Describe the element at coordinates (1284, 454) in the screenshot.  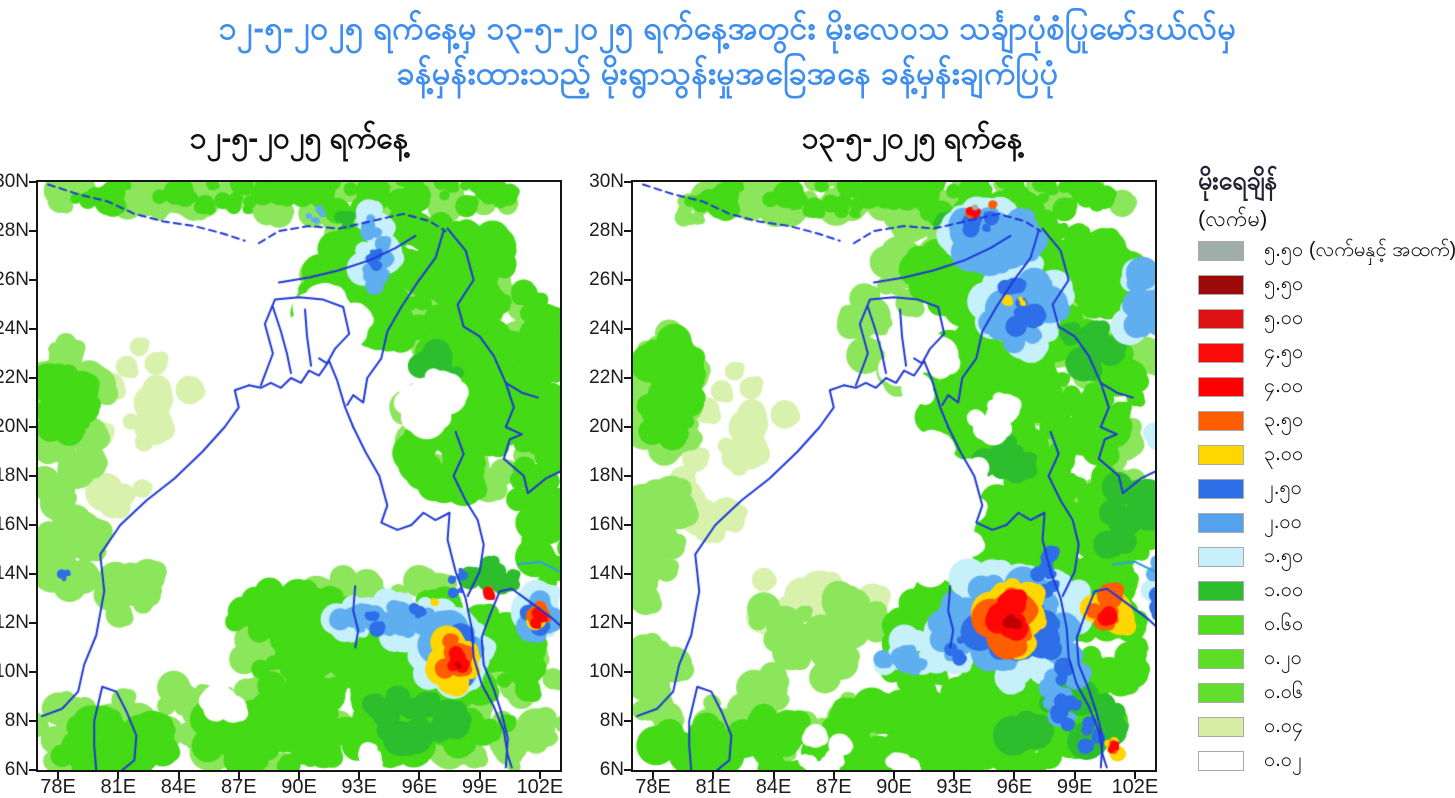
I see `legend-value-label: ၃.၀၀` at that location.